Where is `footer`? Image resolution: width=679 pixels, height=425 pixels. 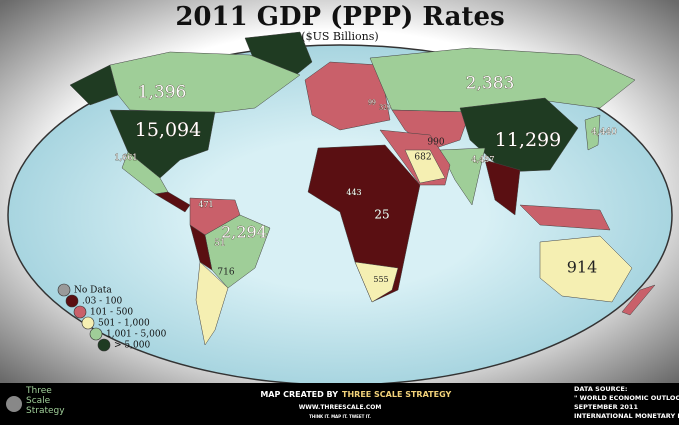 footer is located at coordinates (339, 404).